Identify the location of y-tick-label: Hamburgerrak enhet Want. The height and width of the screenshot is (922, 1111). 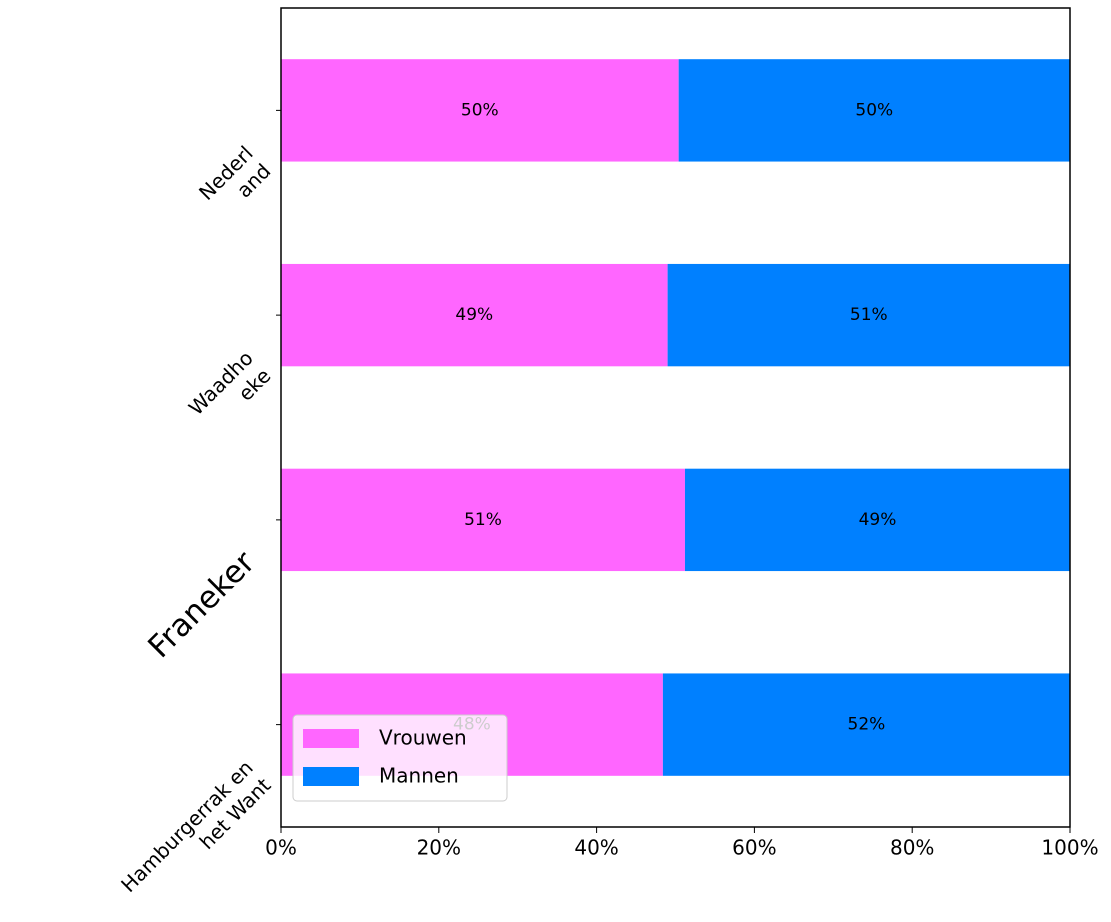
(195, 834).